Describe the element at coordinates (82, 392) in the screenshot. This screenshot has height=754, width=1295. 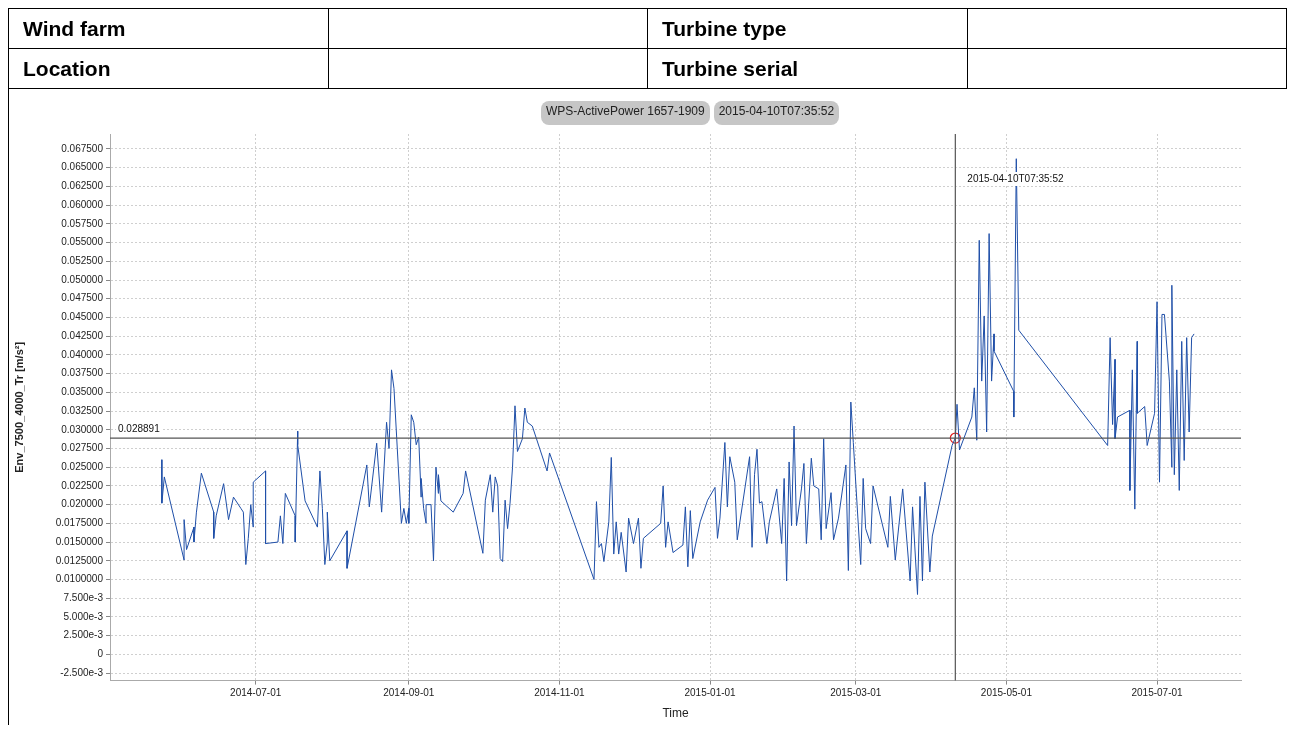
I see `y-tick-label: 0.035000` at that location.